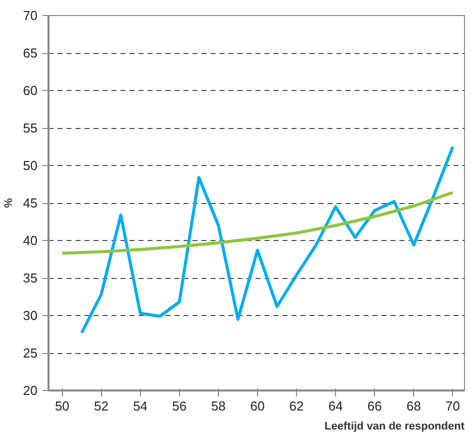  Describe the element at coordinates (394, 426) in the screenshot. I see `x-axis-title: Leeftijd van de respondent` at that location.